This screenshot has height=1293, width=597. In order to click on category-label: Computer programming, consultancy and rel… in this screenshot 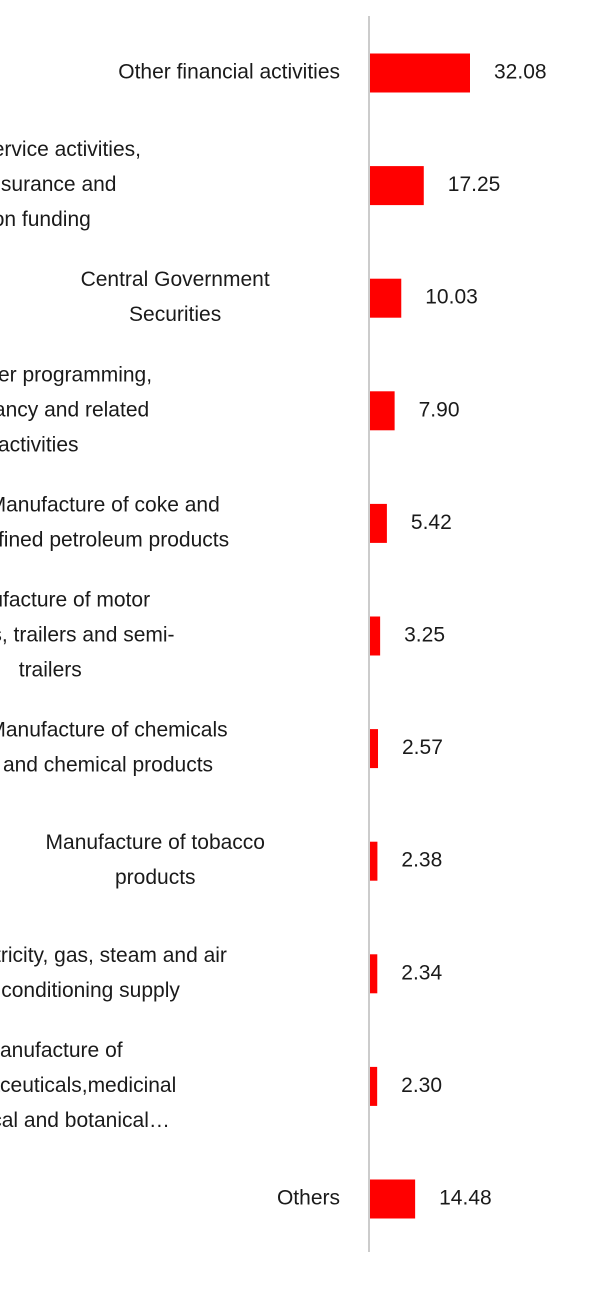, I will do `click(76, 409)`.